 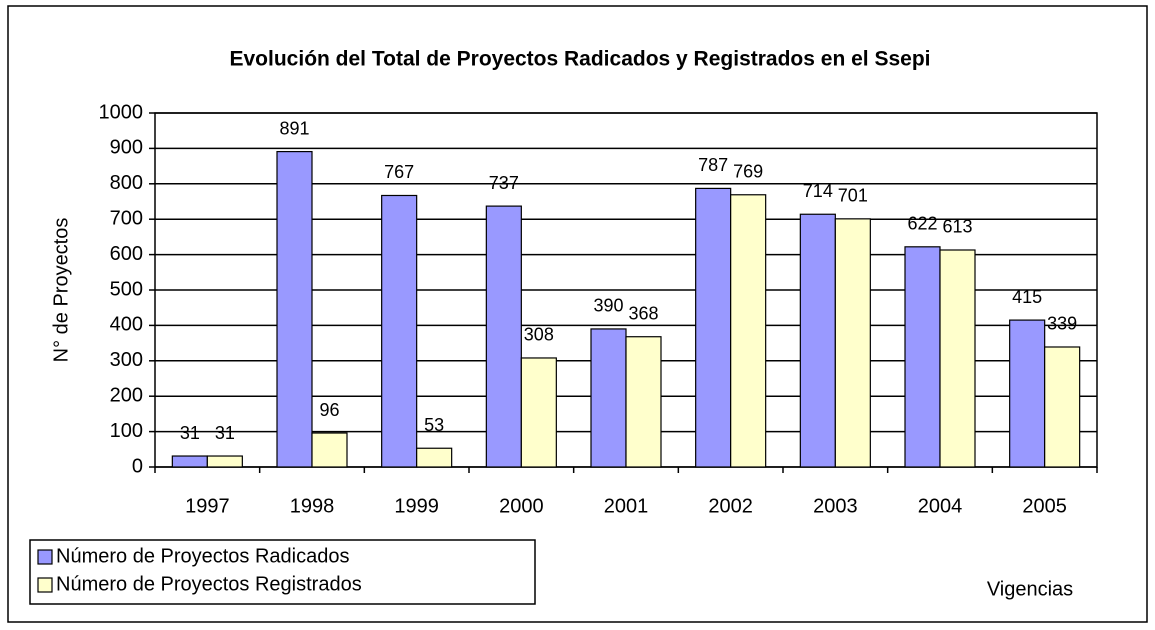 I want to click on y-tick-label: 500, so click(x=126, y=289).